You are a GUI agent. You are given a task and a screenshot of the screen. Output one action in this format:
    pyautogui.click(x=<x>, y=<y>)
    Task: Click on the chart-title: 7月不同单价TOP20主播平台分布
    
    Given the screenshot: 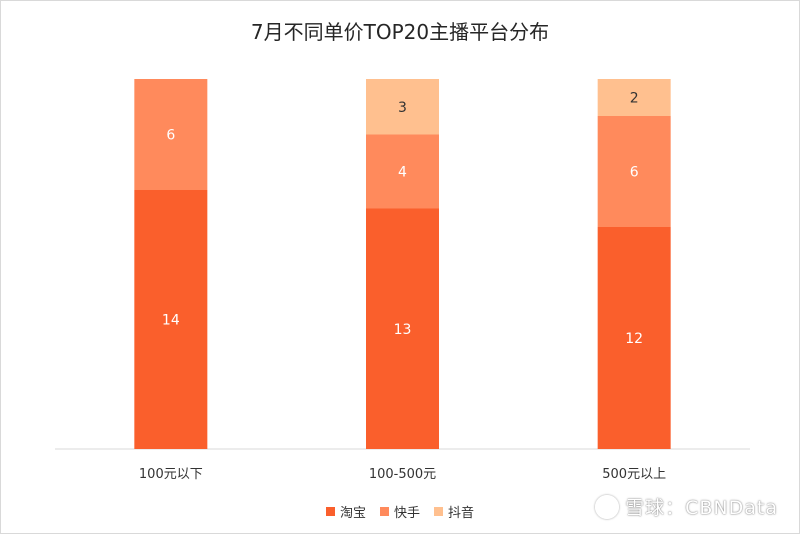 What is the action you would take?
    pyautogui.click(x=400, y=32)
    